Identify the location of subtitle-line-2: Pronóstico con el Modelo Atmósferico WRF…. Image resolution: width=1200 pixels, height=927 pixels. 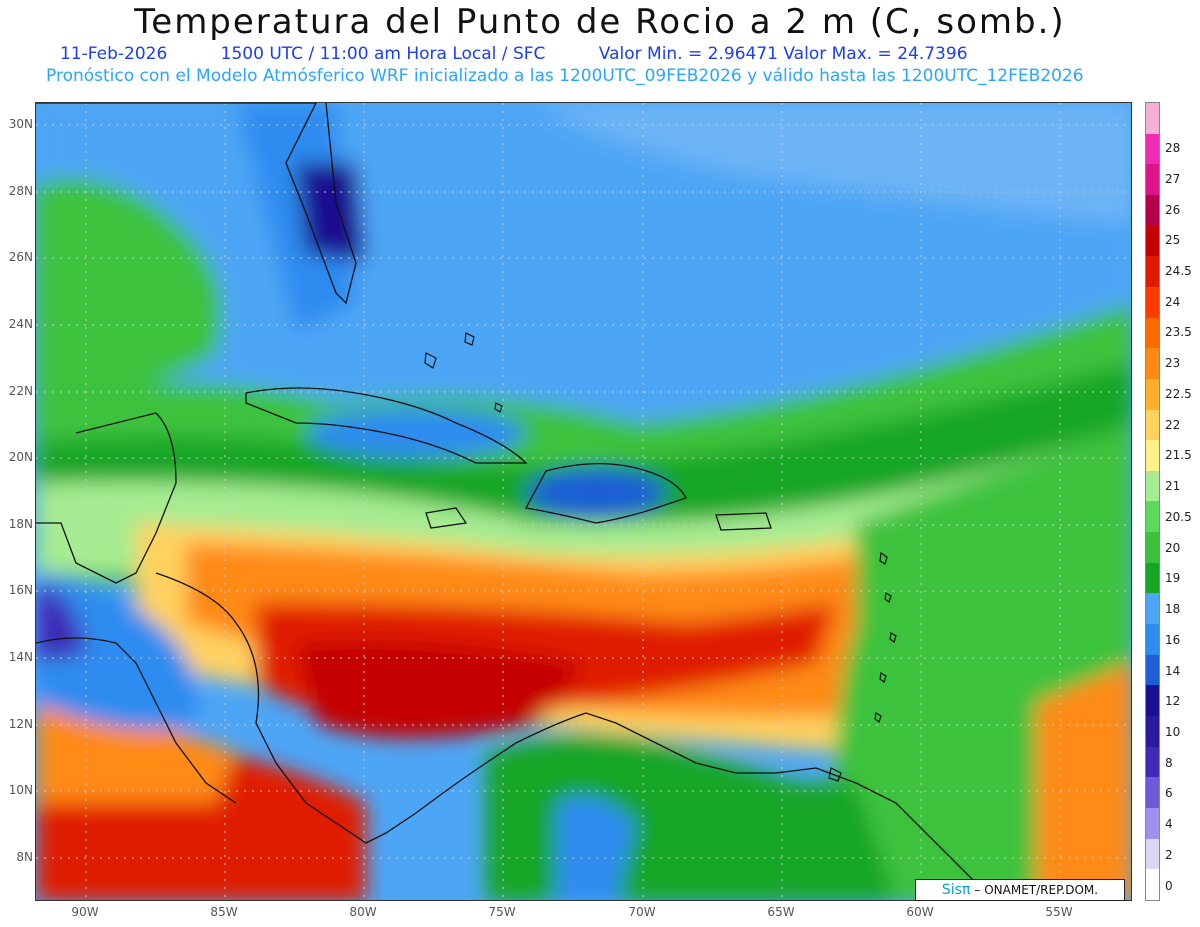
(565, 76).